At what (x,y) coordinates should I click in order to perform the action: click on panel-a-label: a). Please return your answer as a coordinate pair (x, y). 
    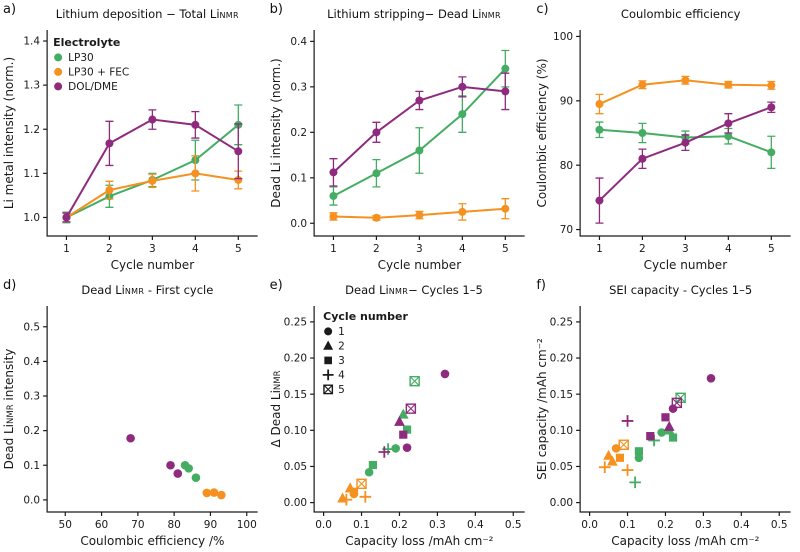
    Looking at the image, I should click on (10, 9).